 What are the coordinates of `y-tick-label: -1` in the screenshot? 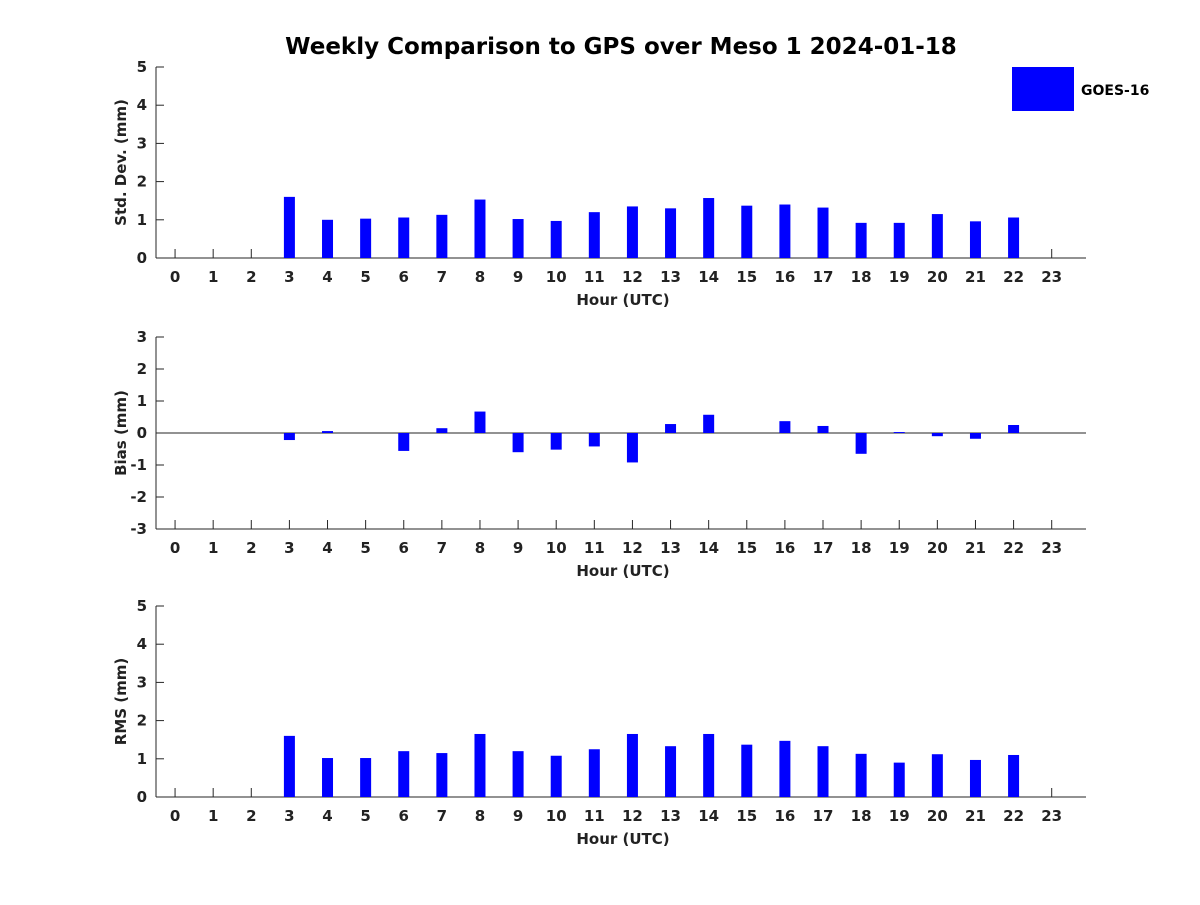 It's located at (138, 465).